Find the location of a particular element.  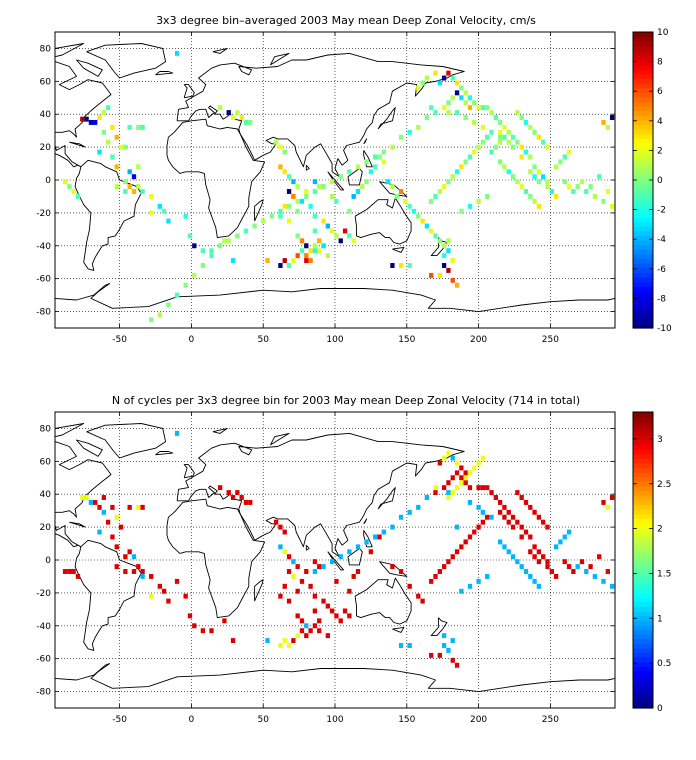

cycles-x-tick-label: 50 is located at coordinates (263, 720).